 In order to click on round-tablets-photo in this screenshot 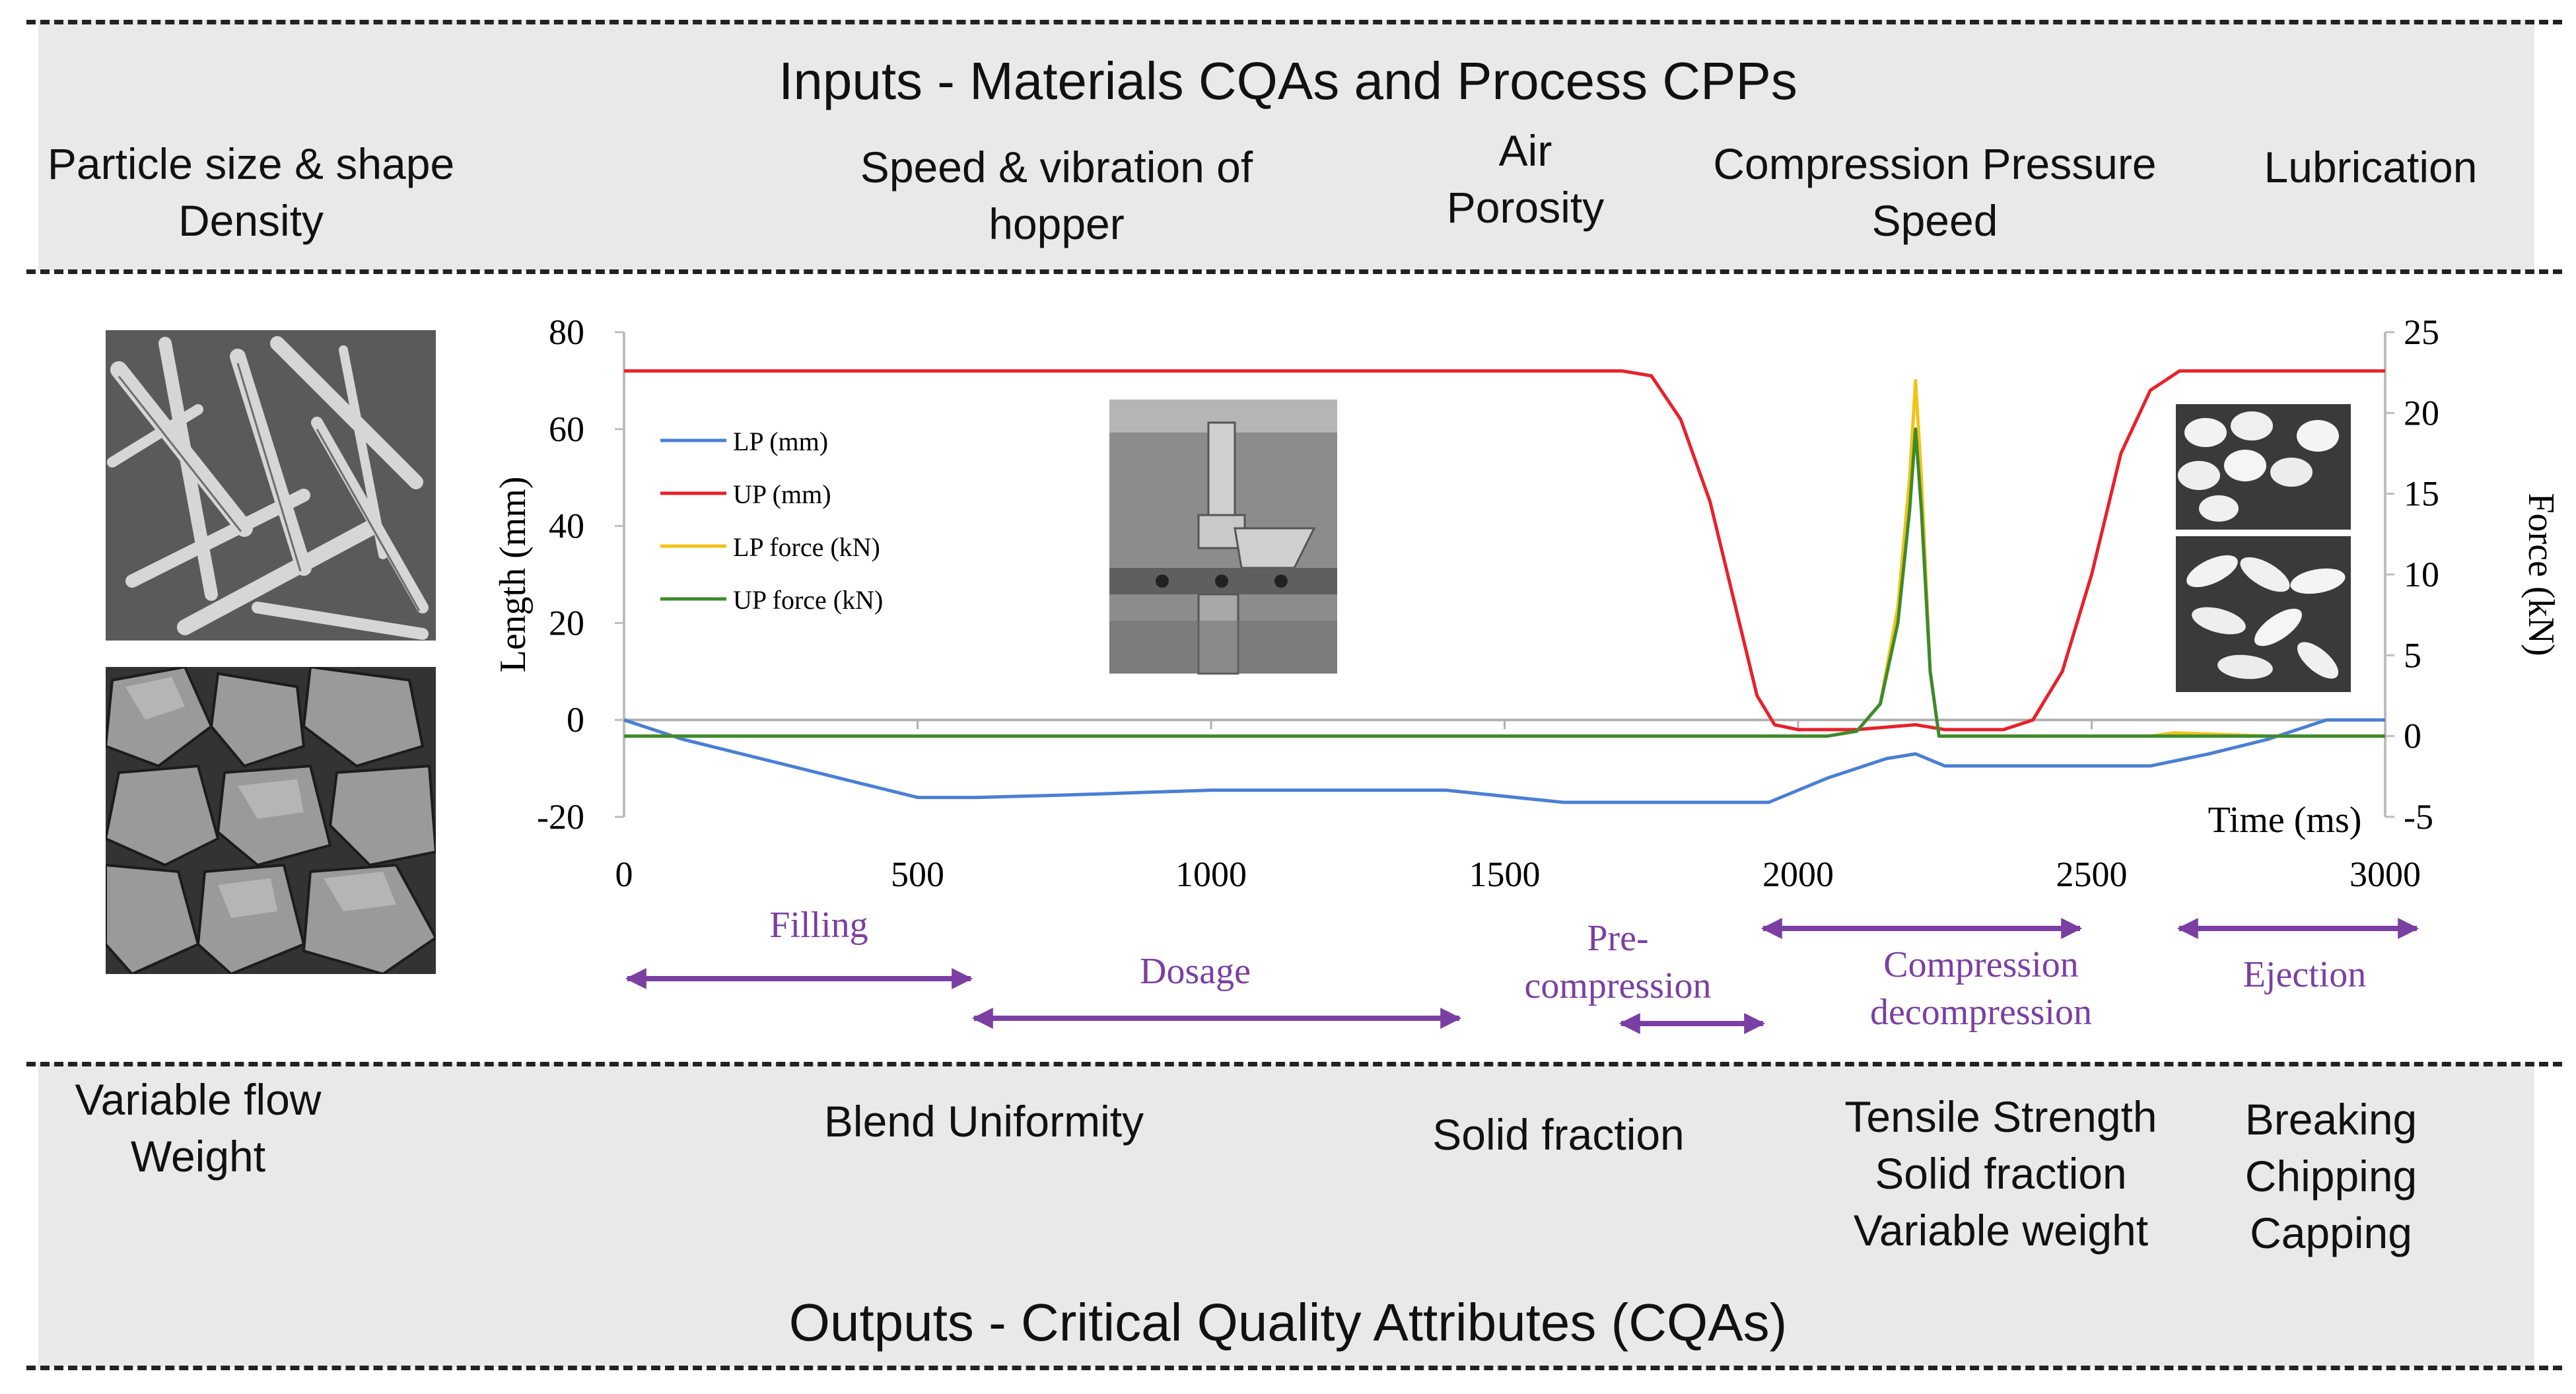, I will do `click(2263, 467)`.